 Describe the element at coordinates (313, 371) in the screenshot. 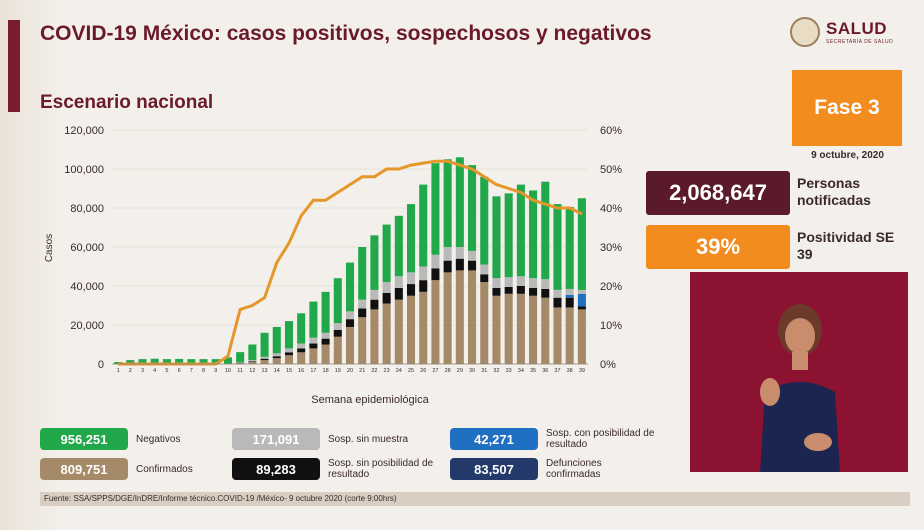

I see `x-tick-label: 17` at that location.